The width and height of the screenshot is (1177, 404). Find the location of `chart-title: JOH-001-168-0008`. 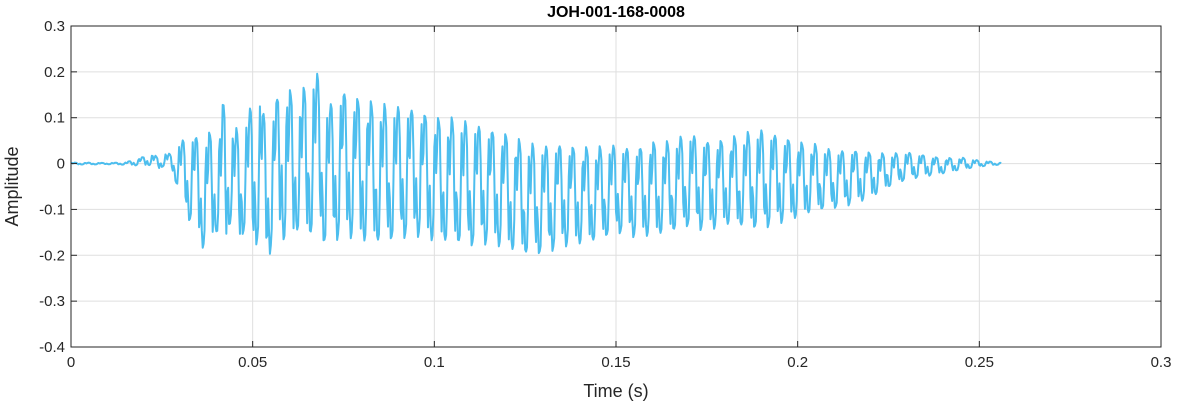

chart-title: JOH-001-168-0008 is located at coordinates (616, 12).